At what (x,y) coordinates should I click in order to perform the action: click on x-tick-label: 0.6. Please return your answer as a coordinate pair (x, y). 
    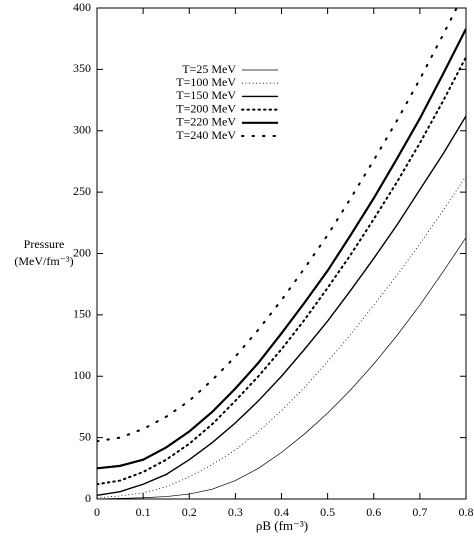
    Looking at the image, I should click on (373, 512).